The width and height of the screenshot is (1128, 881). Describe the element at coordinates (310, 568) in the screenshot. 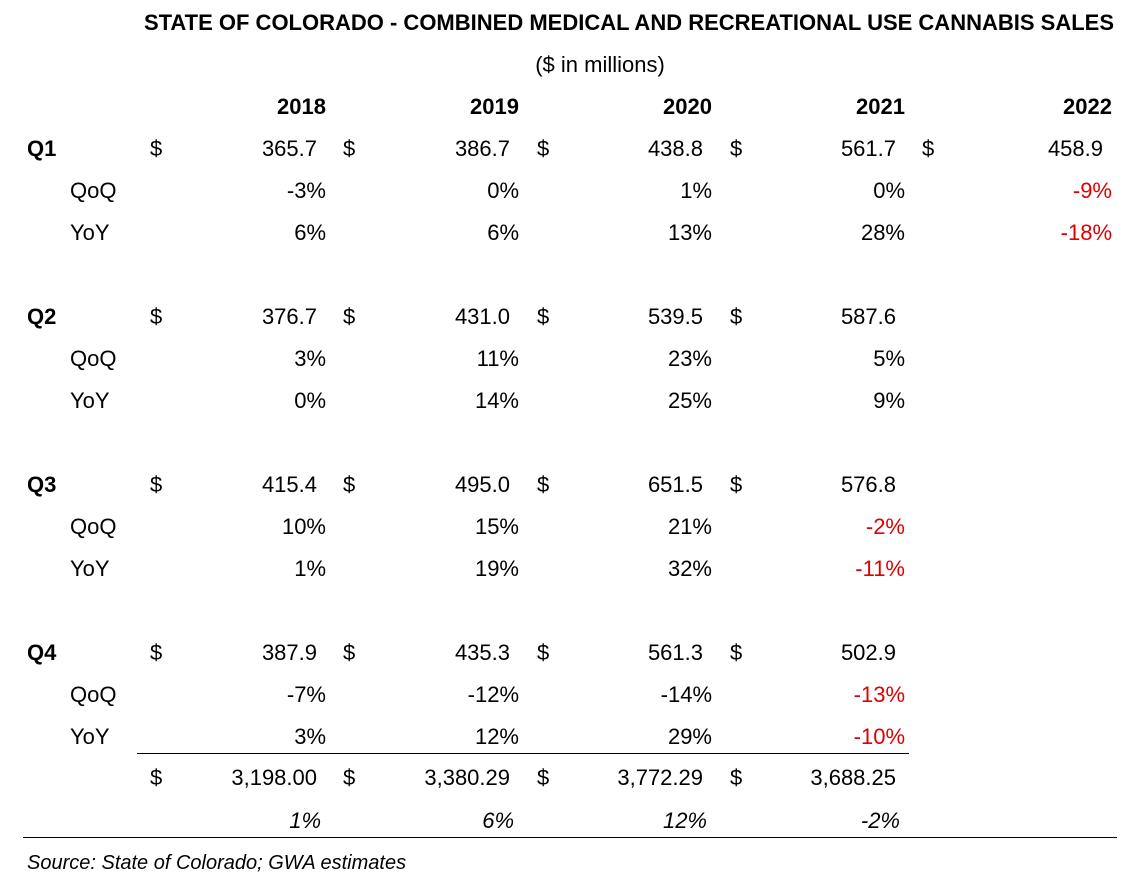

I see `yoy-value-q3-2018: 1%` at that location.